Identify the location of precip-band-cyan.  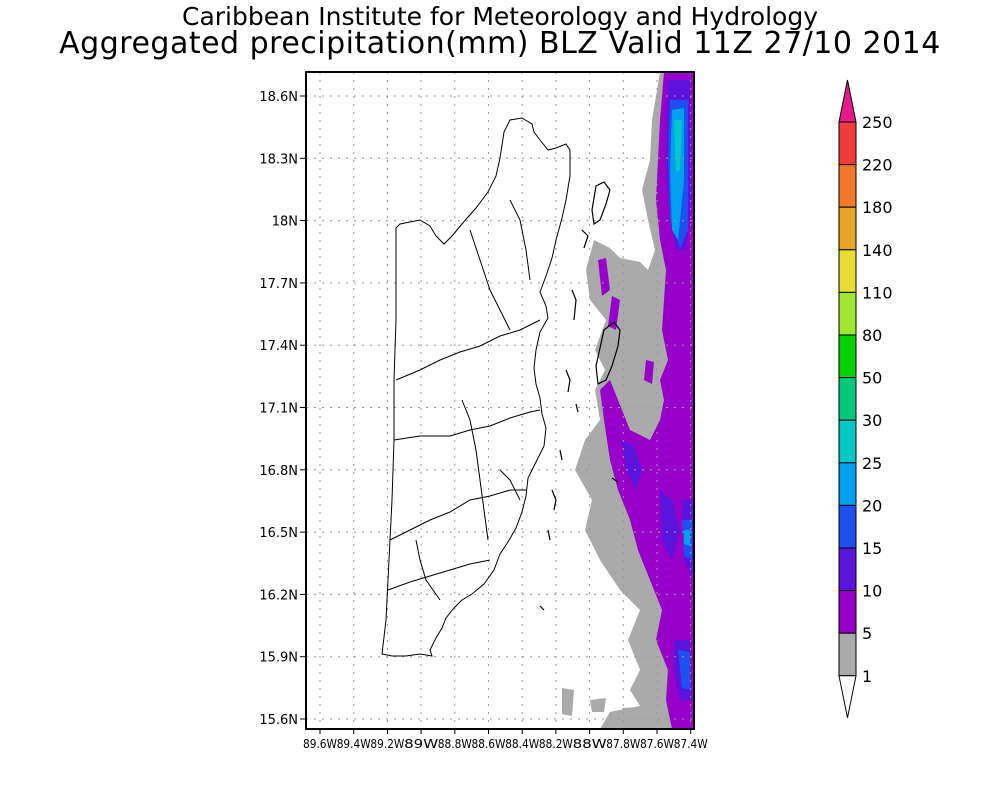
(678, 146).